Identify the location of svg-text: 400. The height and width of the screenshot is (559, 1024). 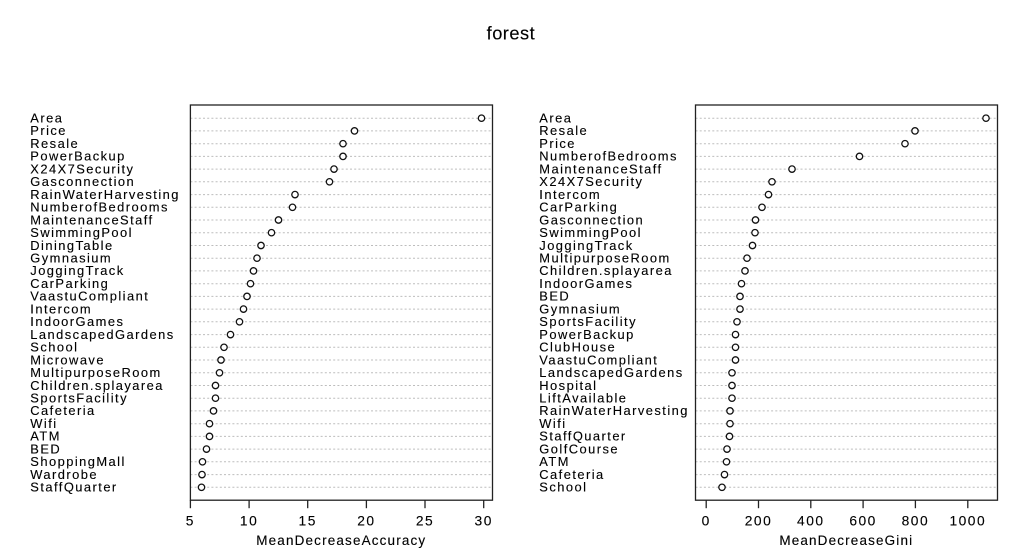
(811, 520).